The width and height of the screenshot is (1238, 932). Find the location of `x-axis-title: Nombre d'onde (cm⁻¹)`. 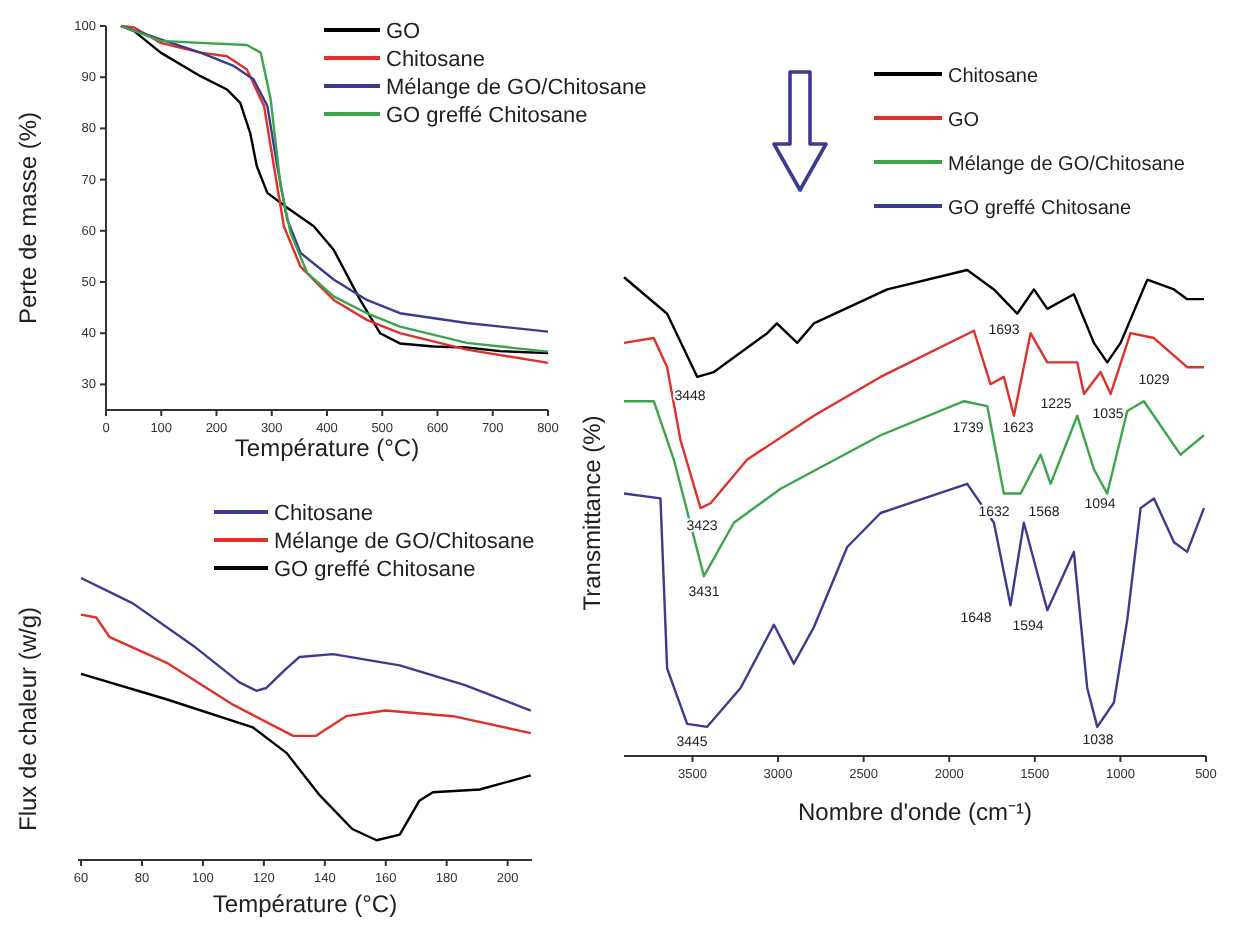

x-axis-title: Nombre d'onde (cm⁻¹) is located at coordinates (915, 812).